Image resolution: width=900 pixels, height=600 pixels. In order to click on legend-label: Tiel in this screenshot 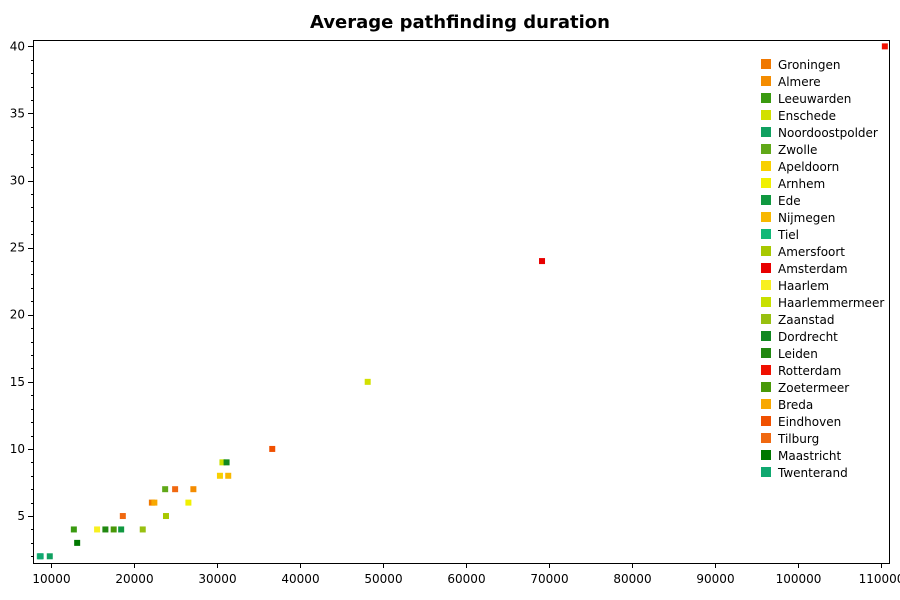, I will do `click(788, 235)`.